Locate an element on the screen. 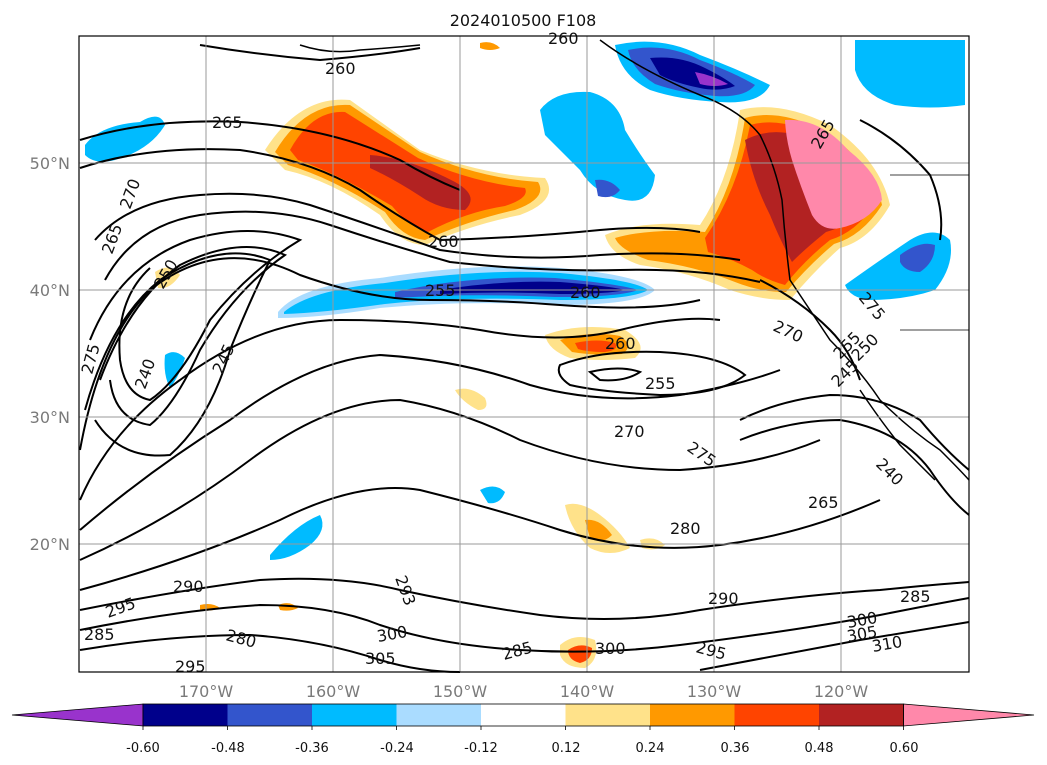  colorbar-tick-label: -0.60 is located at coordinates (143, 748).